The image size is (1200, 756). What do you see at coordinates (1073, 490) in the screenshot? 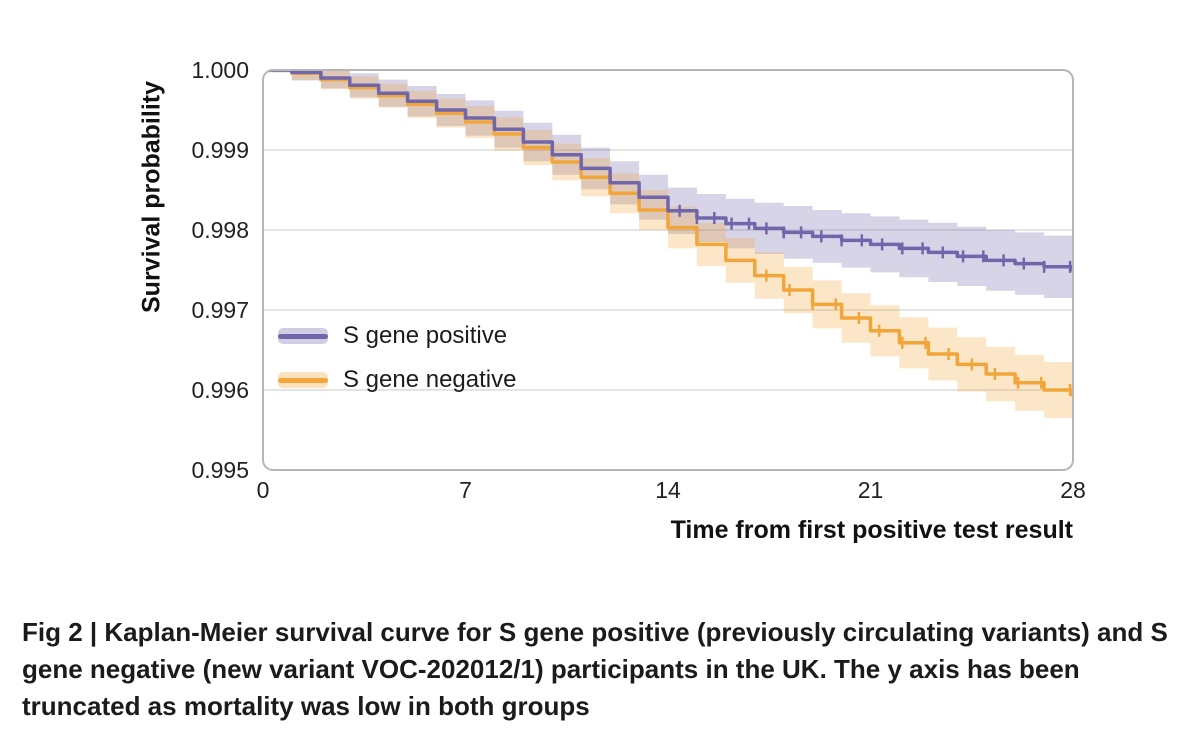
I see `x-tick-label: 28` at bounding box center [1073, 490].